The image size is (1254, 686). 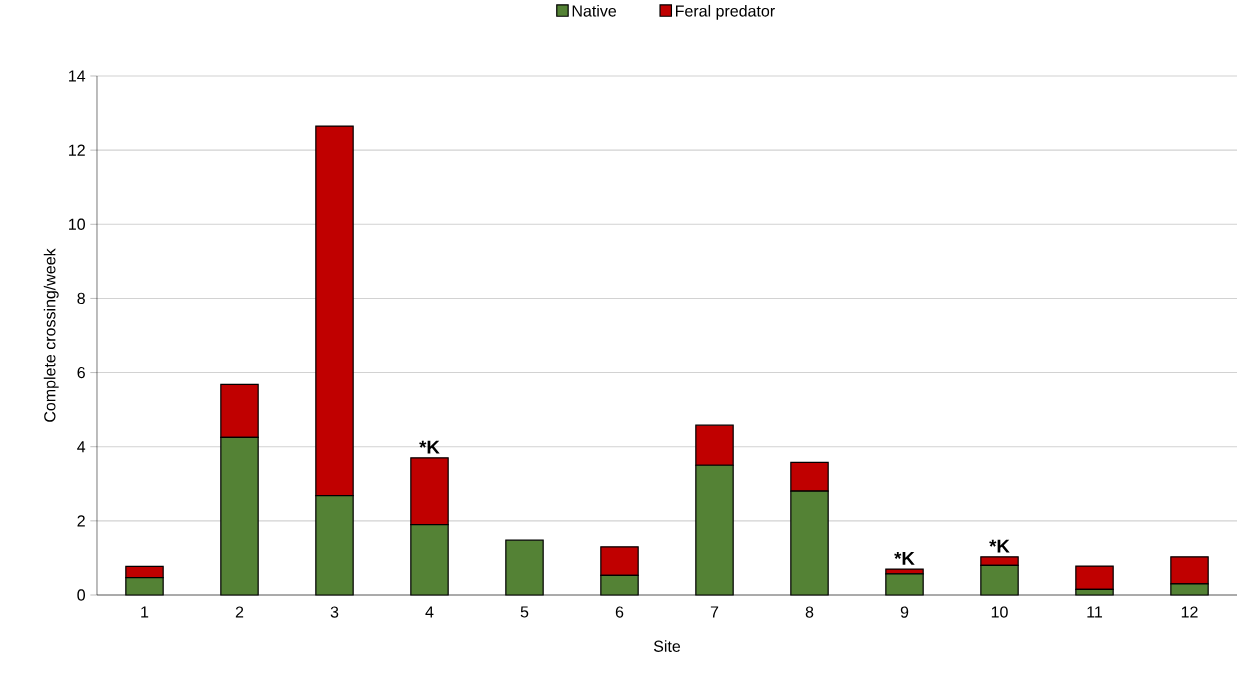 I want to click on x-tick-label: 1, so click(x=145, y=612).